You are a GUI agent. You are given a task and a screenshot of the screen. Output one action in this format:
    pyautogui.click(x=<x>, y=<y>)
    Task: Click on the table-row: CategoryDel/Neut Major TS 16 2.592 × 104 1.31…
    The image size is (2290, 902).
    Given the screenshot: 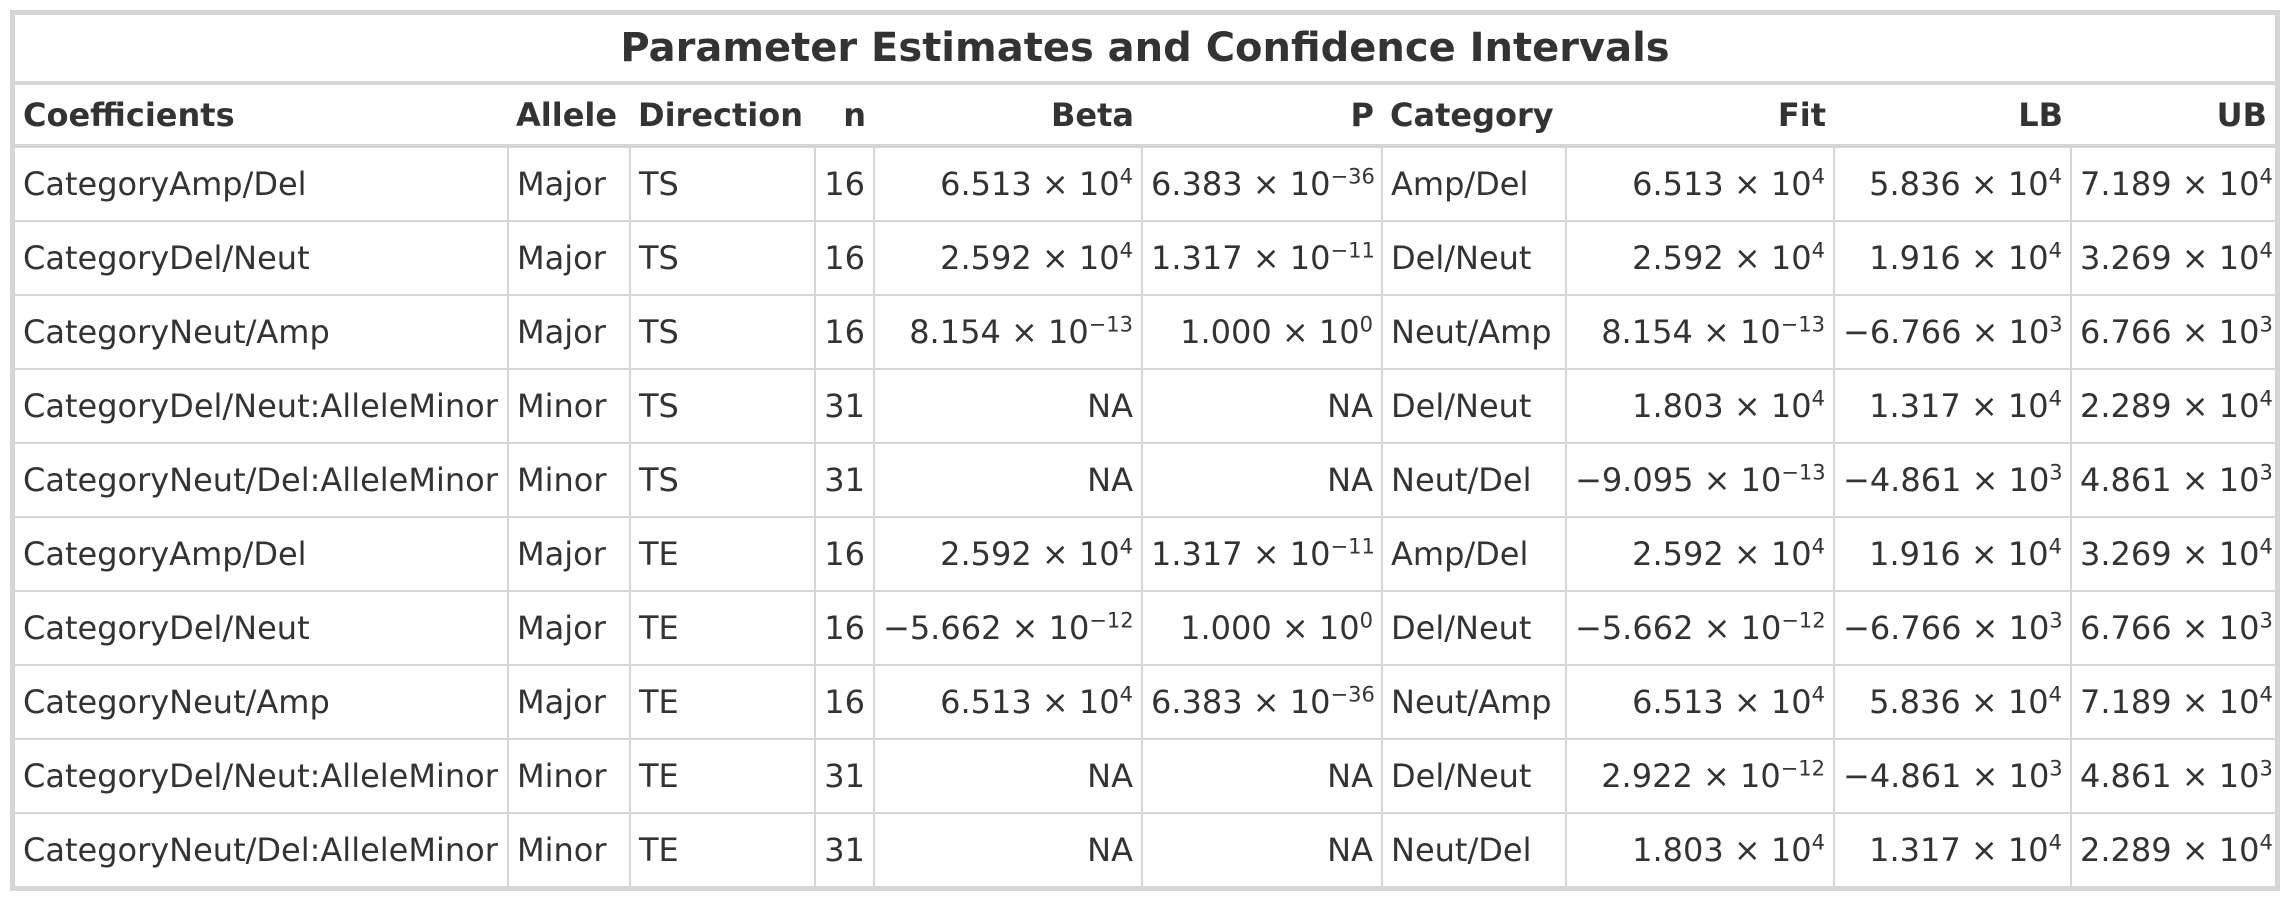 What is the action you would take?
    pyautogui.click(x=1145, y=258)
    